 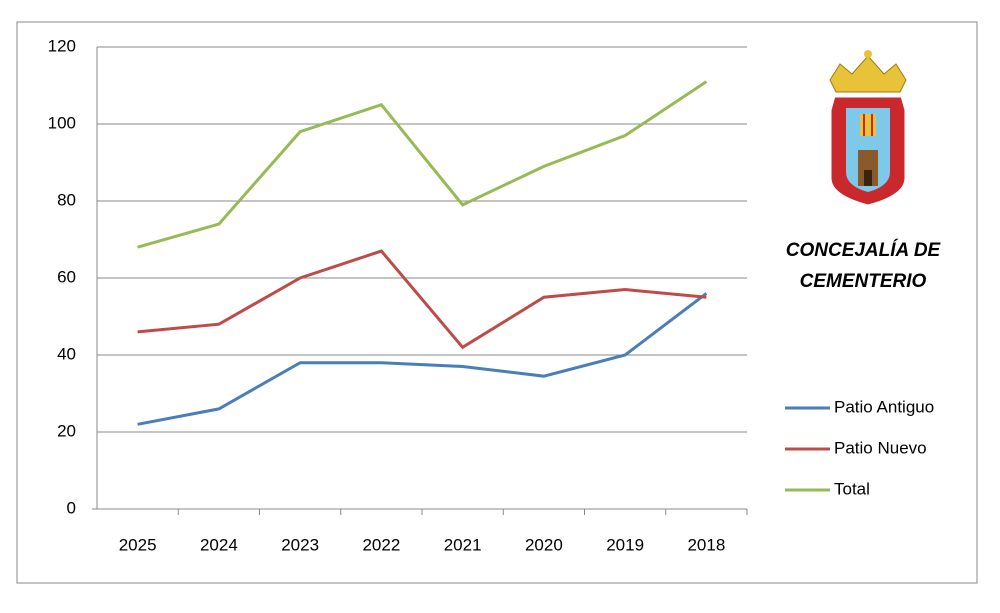 I want to click on legend-label: Patio Antiguo, so click(x=884, y=406).